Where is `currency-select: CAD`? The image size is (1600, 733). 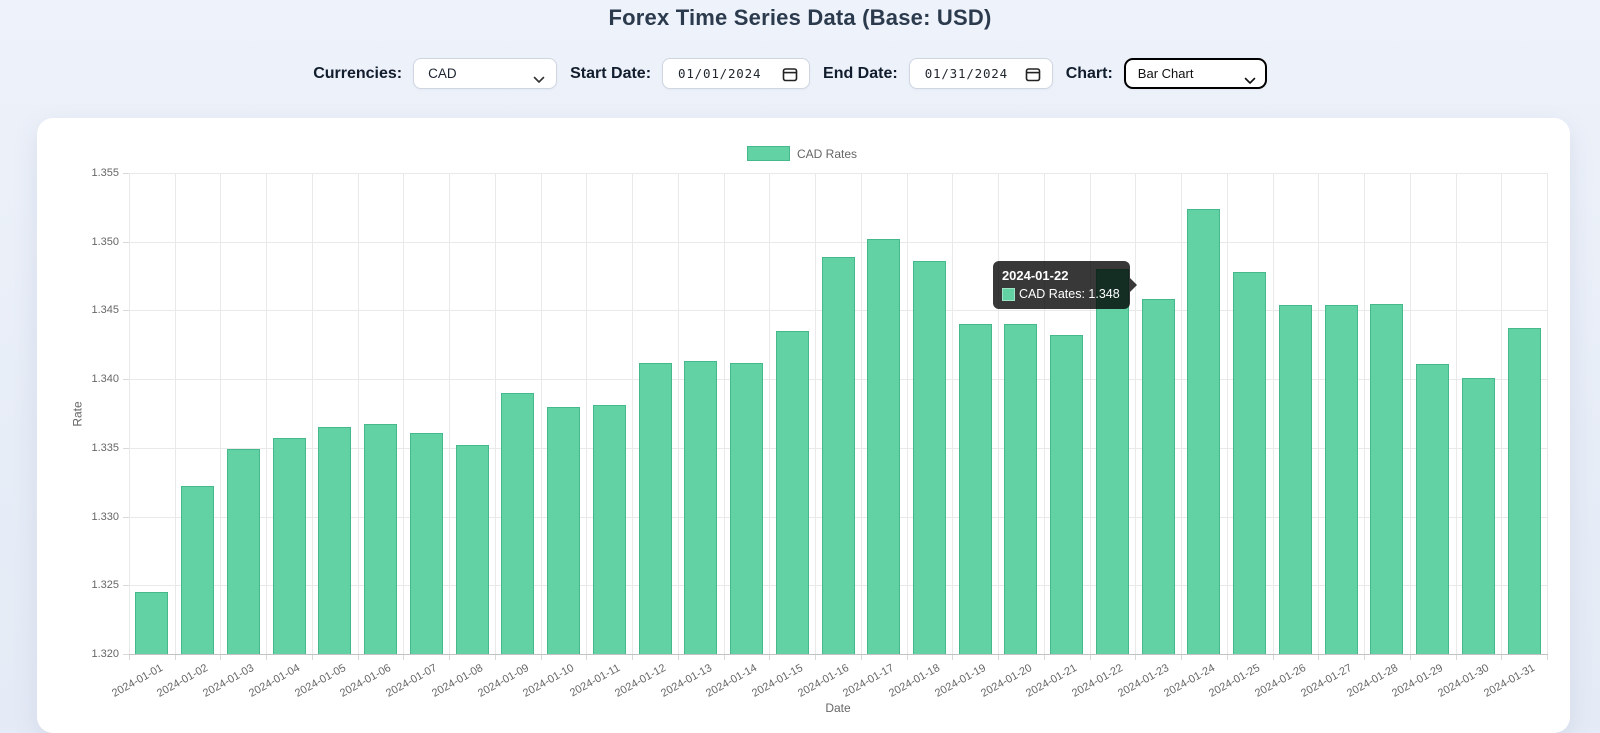
currency-select: CAD is located at coordinates (485, 73).